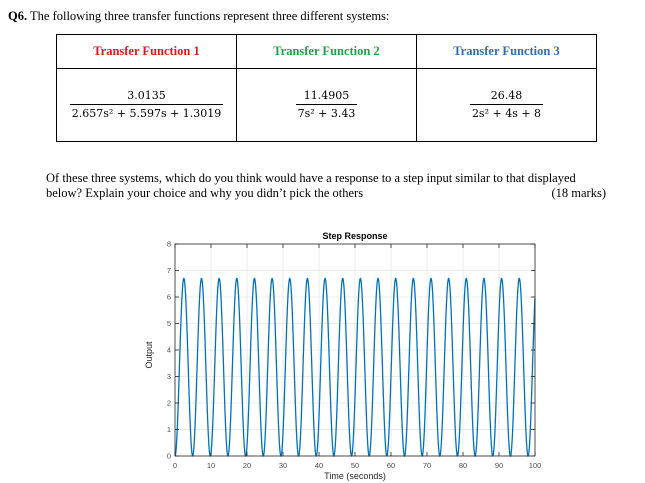 Image resolution: width=645 pixels, height=483 pixels. What do you see at coordinates (319, 465) in the screenshot?
I see `x-tick-label: 40` at bounding box center [319, 465].